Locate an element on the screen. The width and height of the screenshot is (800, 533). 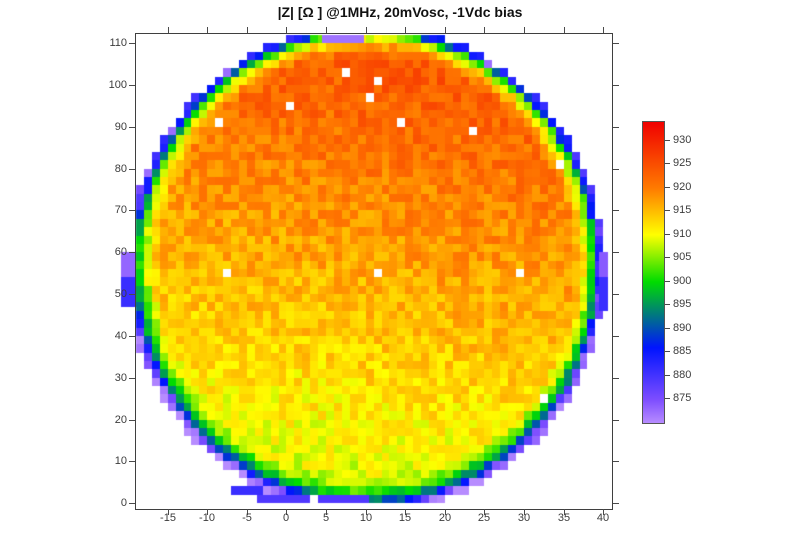
x-tick-label: 5 is located at coordinates (326, 518).